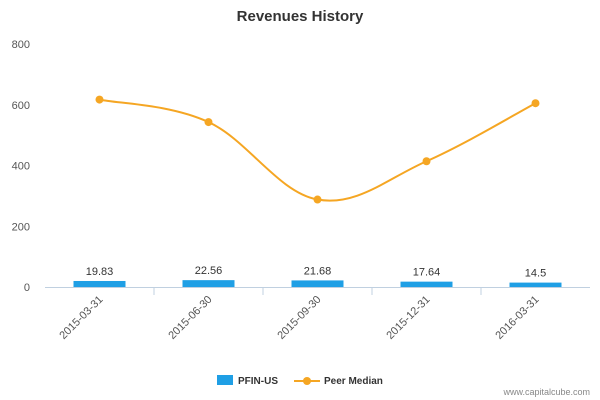 The width and height of the screenshot is (600, 400). Describe the element at coordinates (21, 227) in the screenshot. I see `y-tick-label: 200` at that location.